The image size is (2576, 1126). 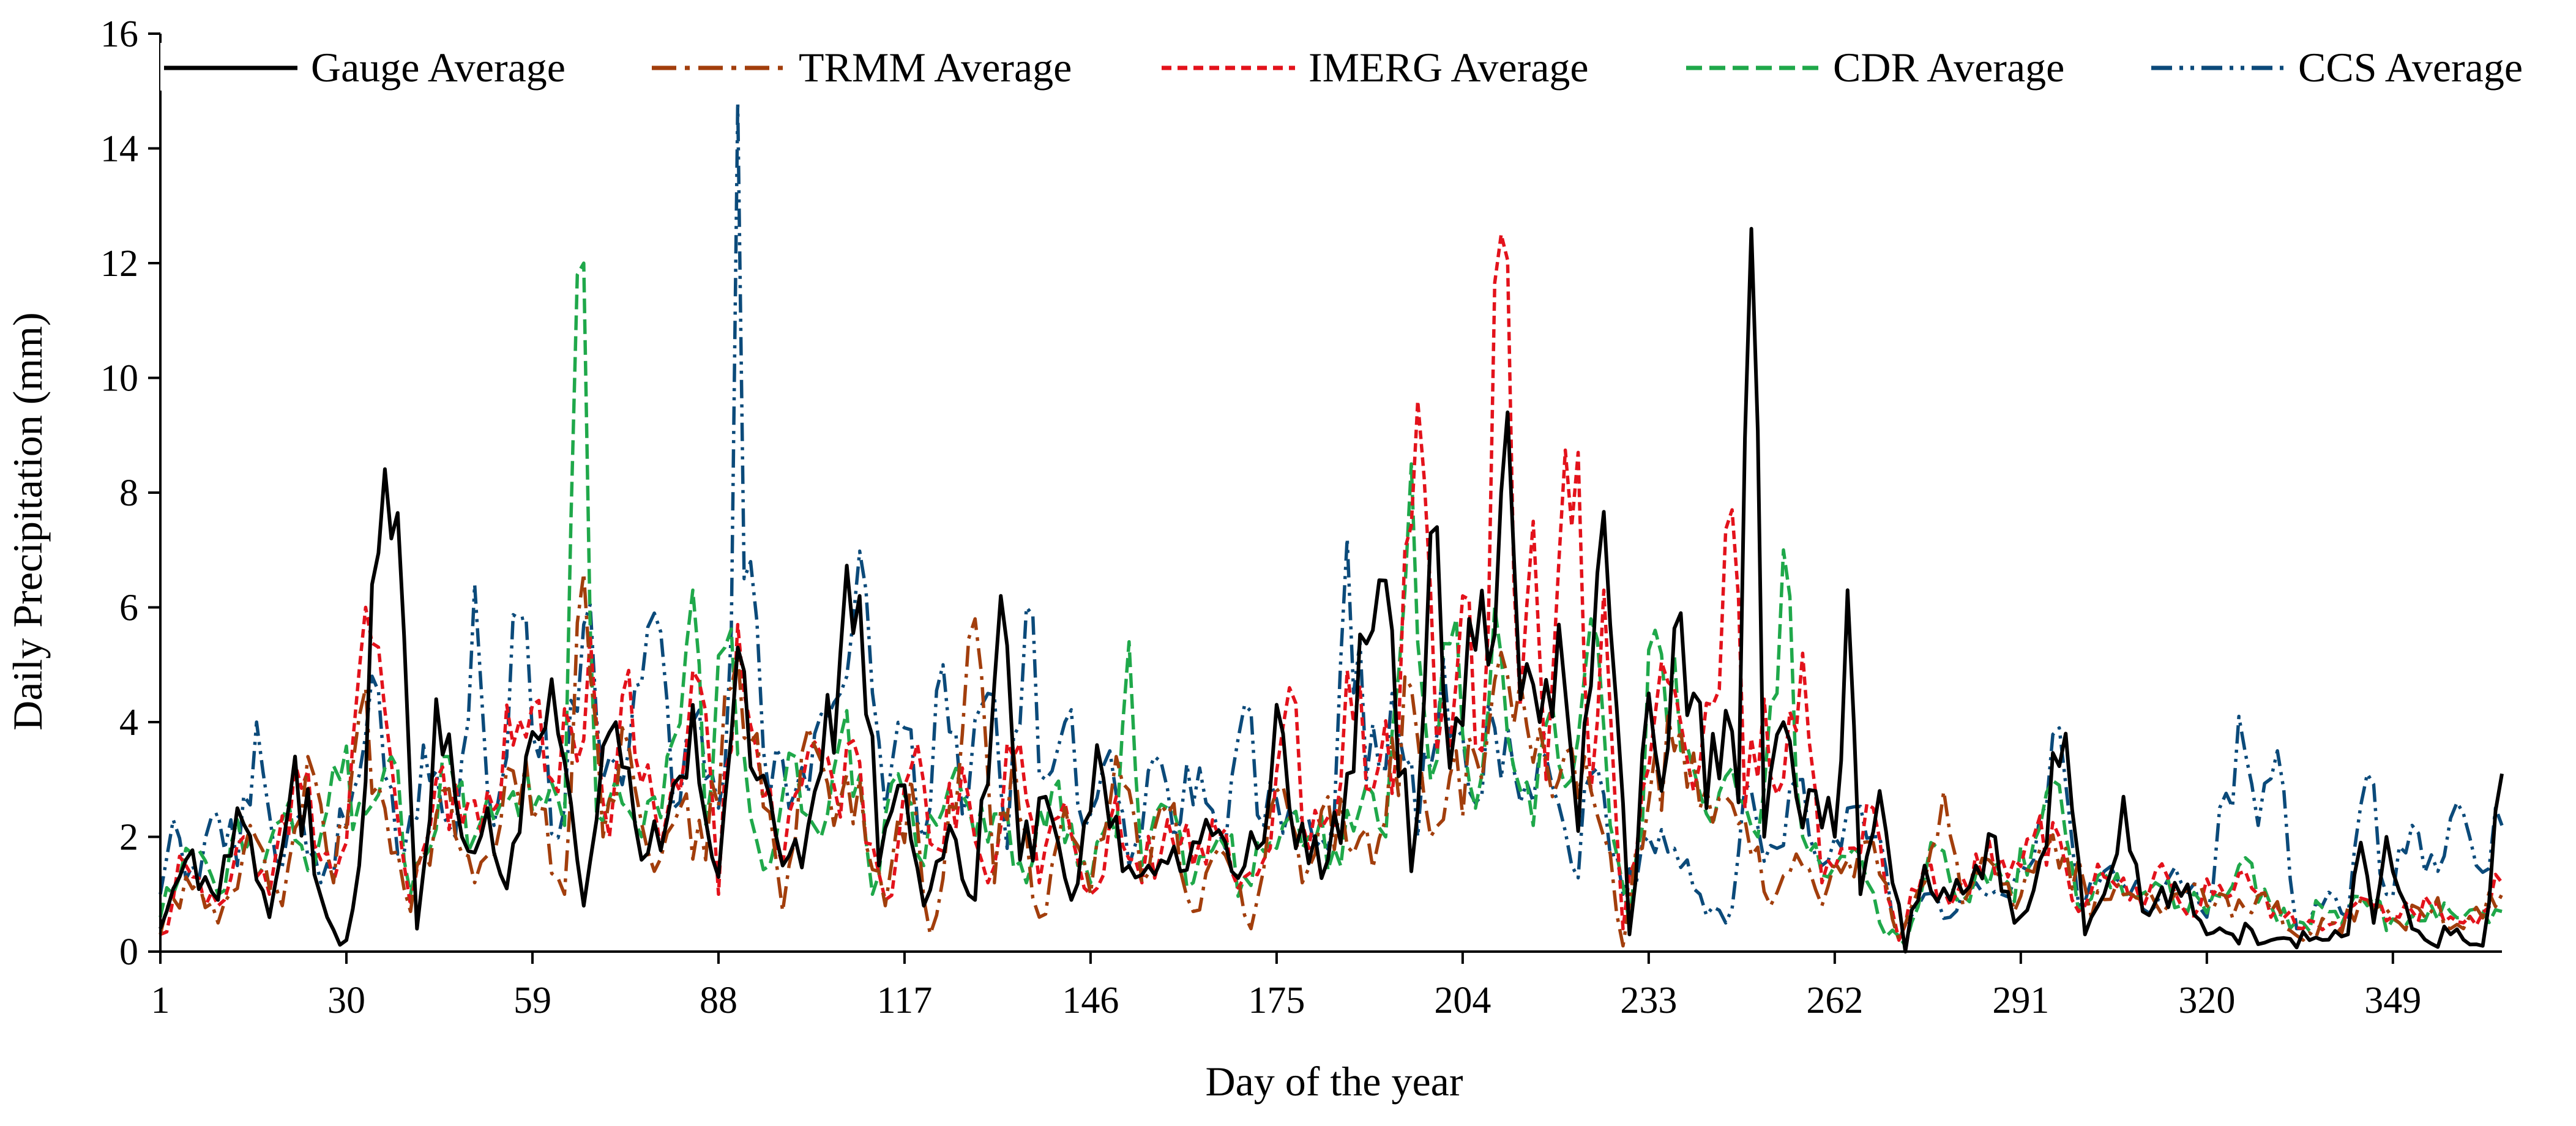 I want to click on x-tick-label: 233, so click(x=1648, y=1000).